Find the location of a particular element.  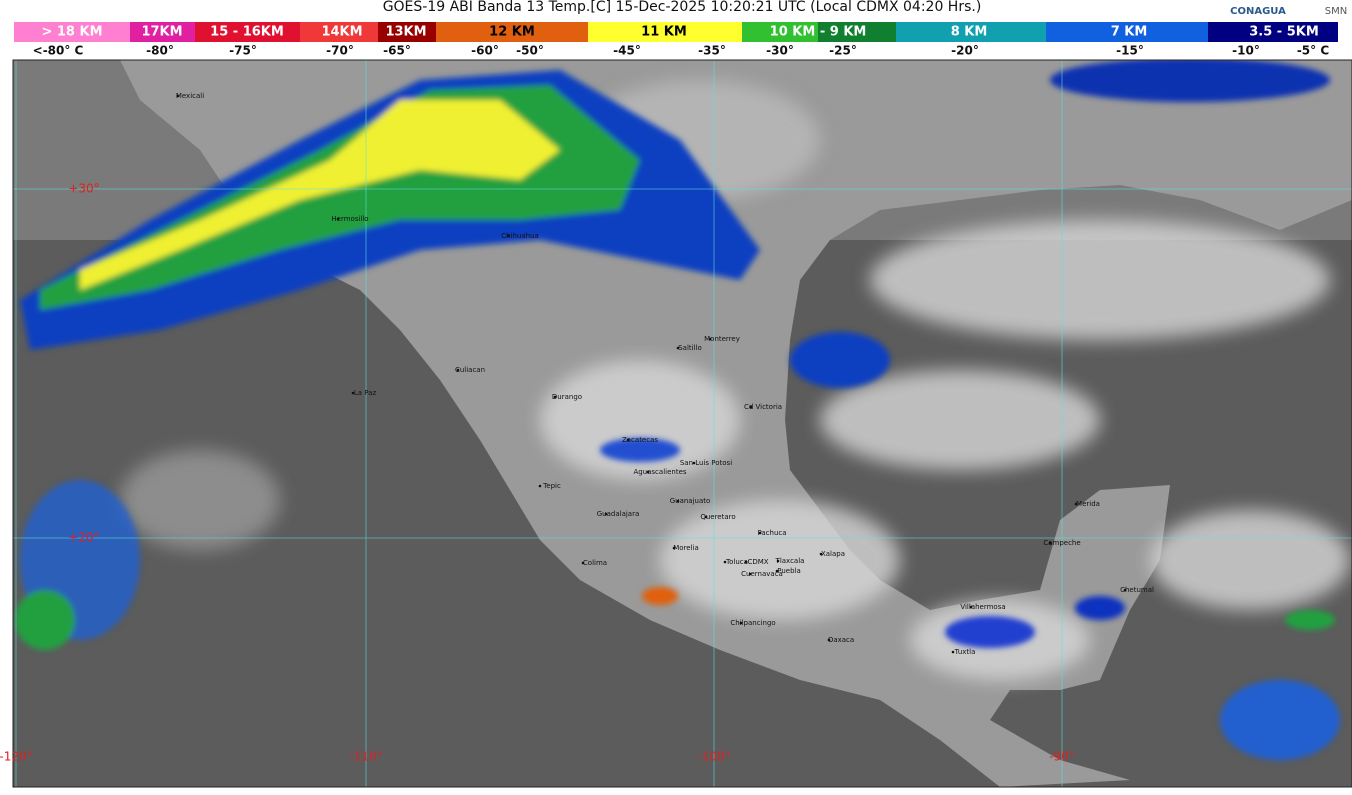

temperature-label: -50° is located at coordinates (530, 51).